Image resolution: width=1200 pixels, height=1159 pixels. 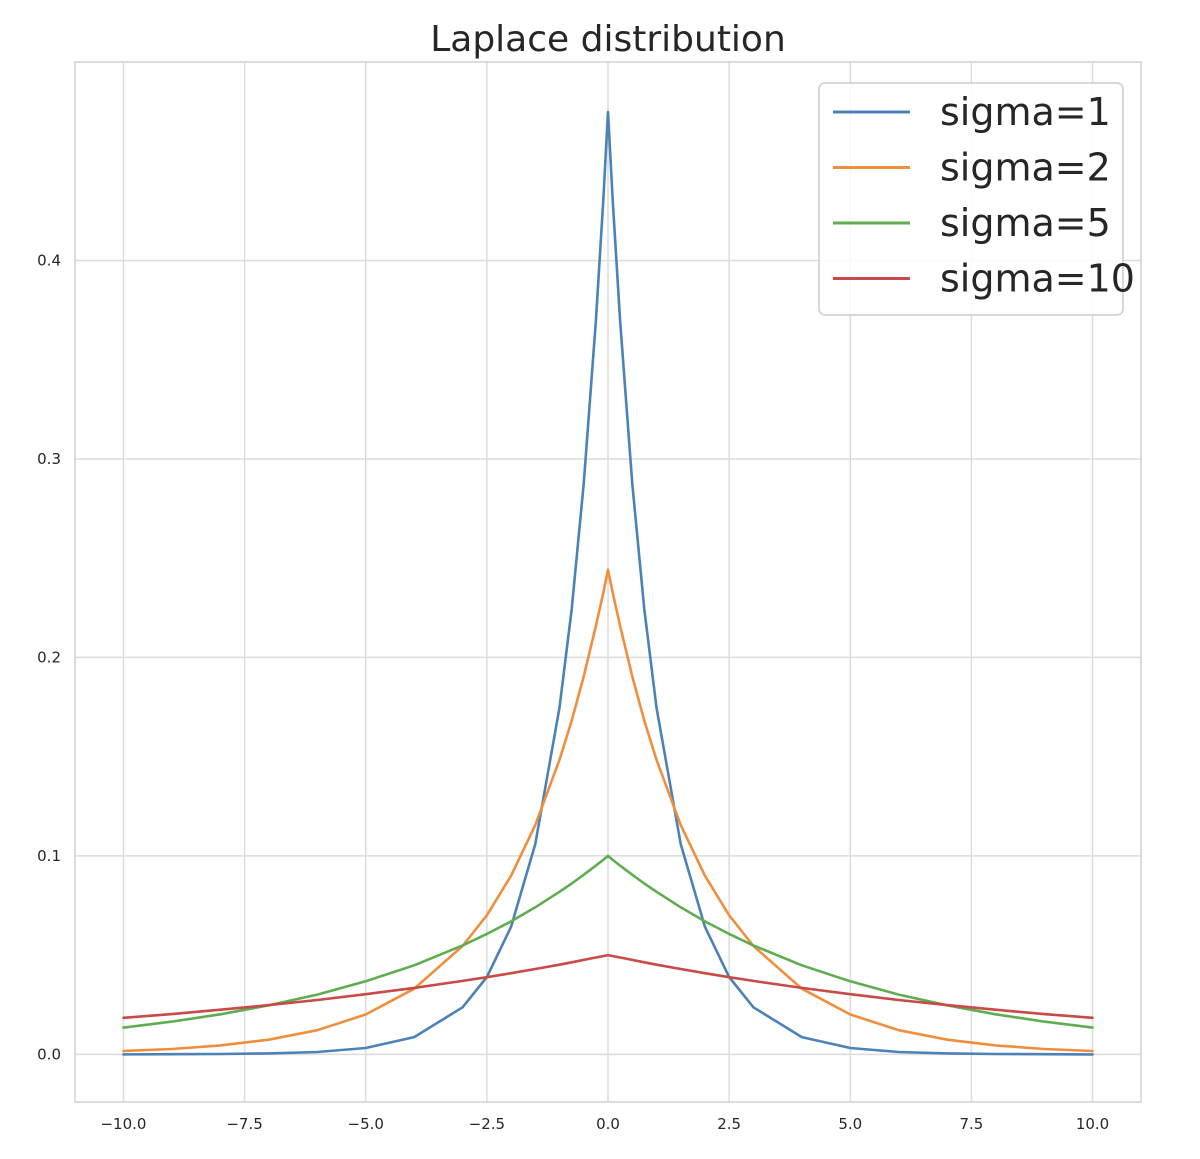 What do you see at coordinates (1092, 1124) in the screenshot?
I see `x-tick-label: 10.0` at bounding box center [1092, 1124].